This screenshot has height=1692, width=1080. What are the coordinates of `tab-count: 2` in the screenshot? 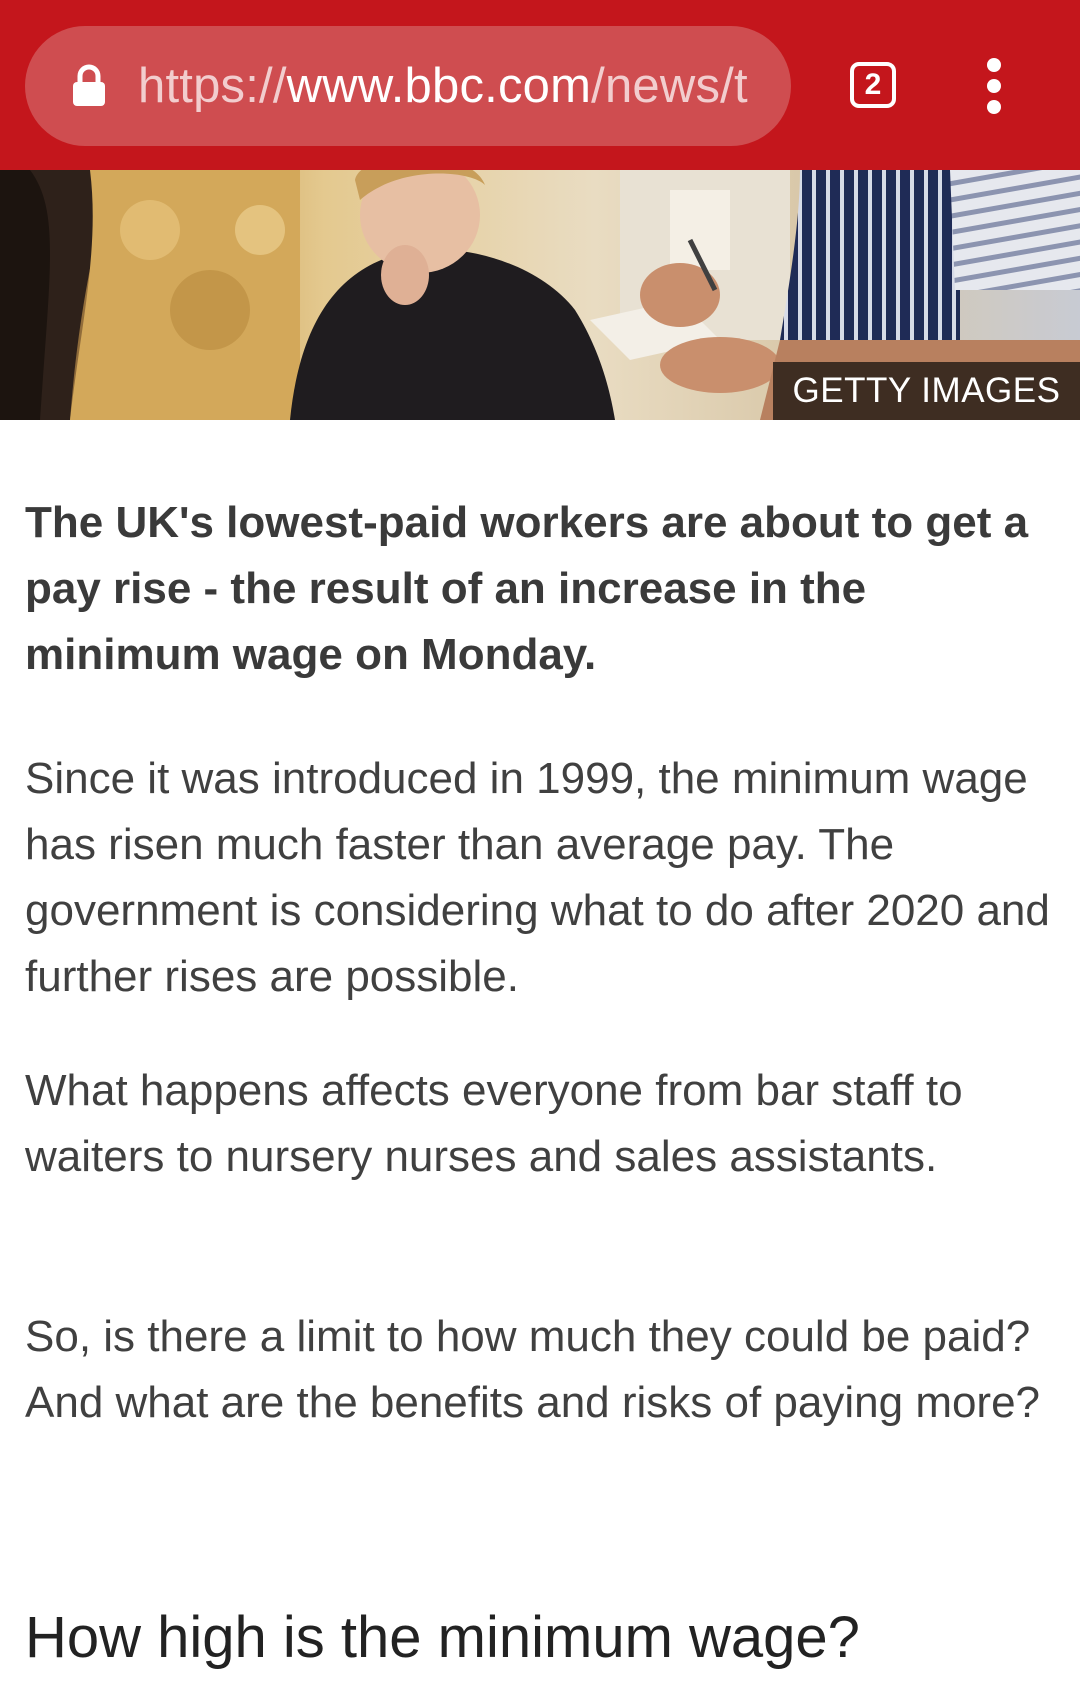 It's located at (873, 84).